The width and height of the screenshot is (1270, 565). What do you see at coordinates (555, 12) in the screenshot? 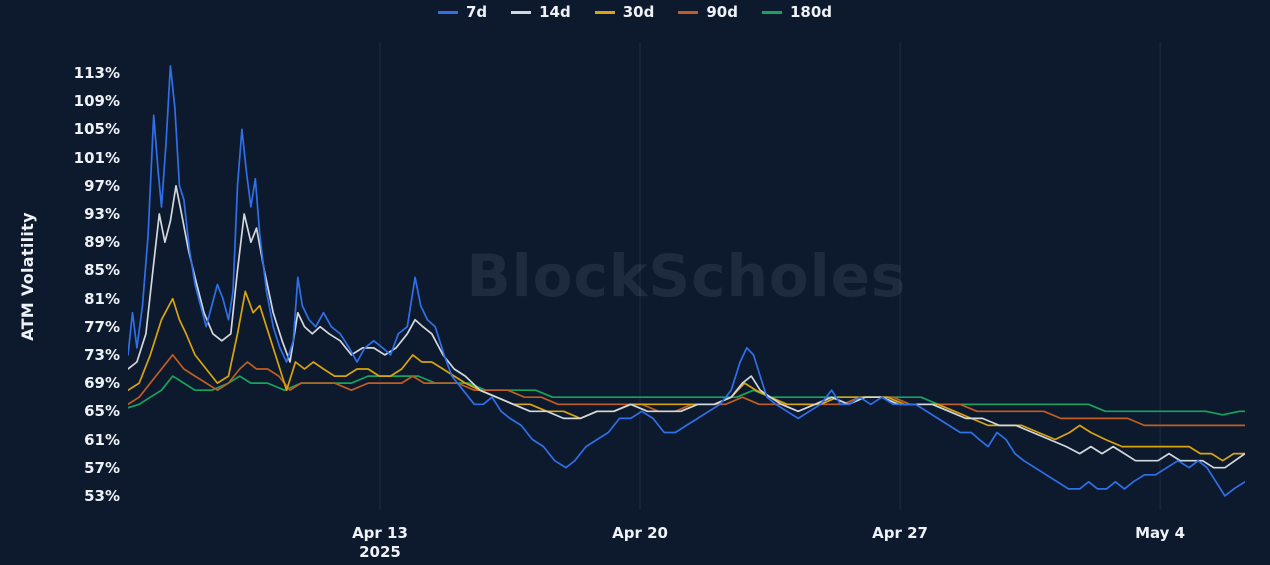
I see `legend-label: 14d` at bounding box center [555, 12].